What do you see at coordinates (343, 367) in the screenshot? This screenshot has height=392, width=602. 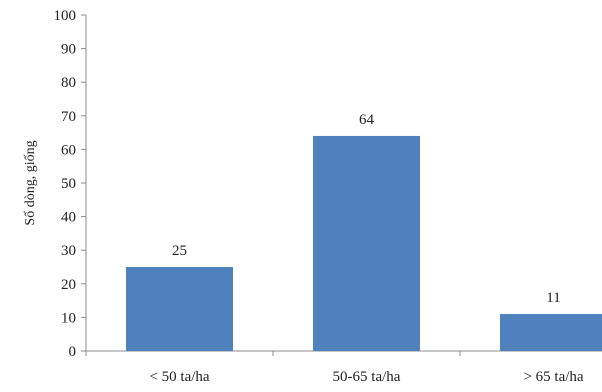 I see `x-axis: < 50 ta/ha 50-65 ta/ha > 65 ta/ha` at bounding box center [343, 367].